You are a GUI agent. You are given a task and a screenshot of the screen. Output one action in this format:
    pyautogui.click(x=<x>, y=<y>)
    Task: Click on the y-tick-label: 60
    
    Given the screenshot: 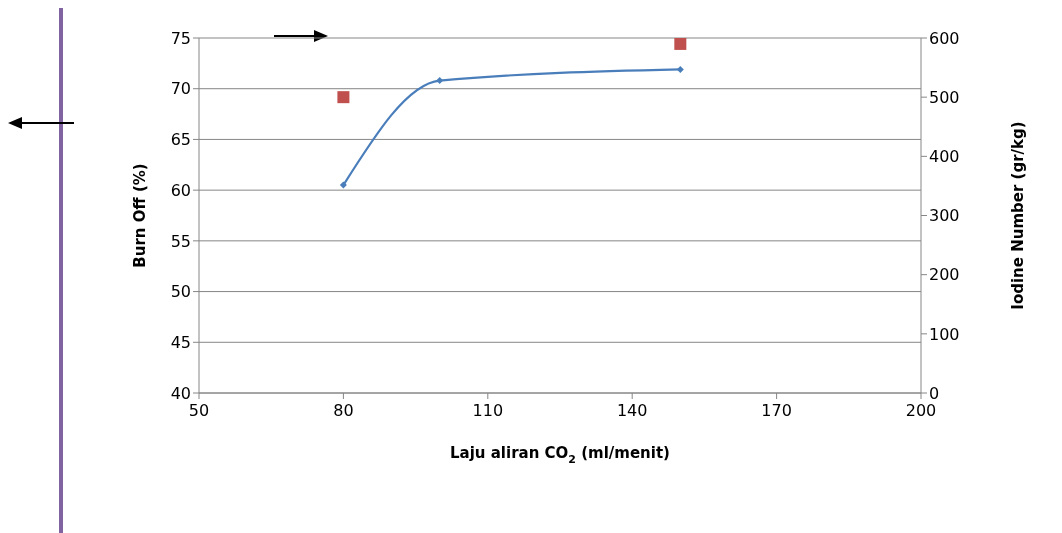 What is the action you would take?
    pyautogui.click(x=180, y=190)
    